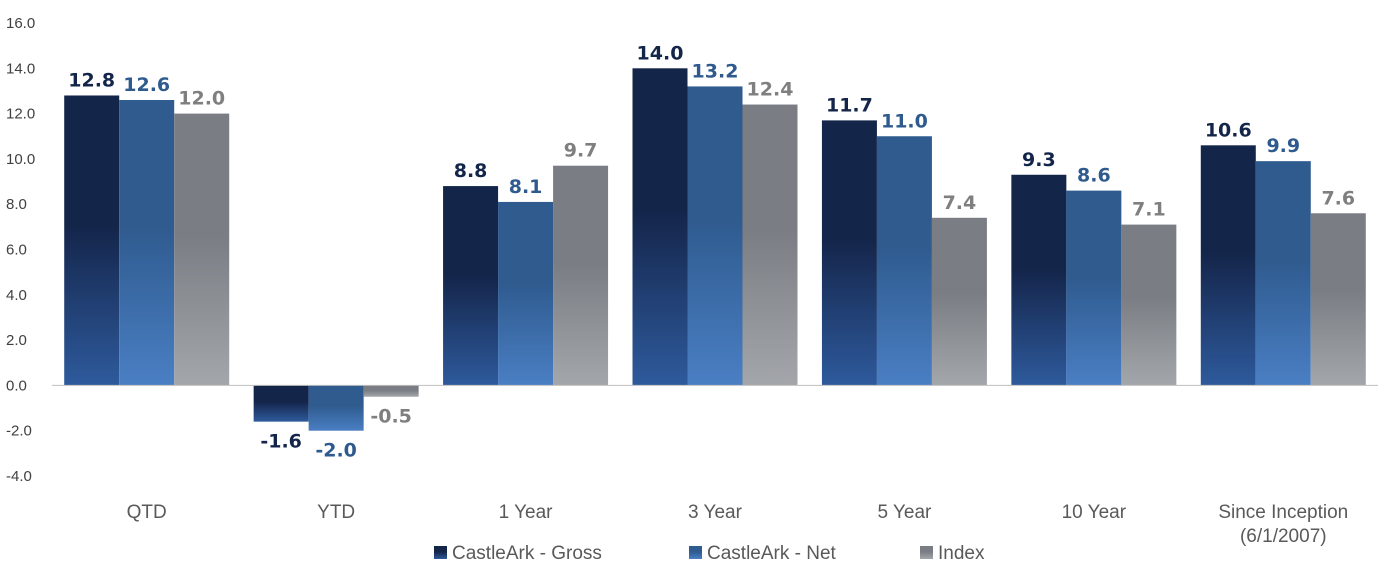  I want to click on y-tick-label: 14.0, so click(20, 68).